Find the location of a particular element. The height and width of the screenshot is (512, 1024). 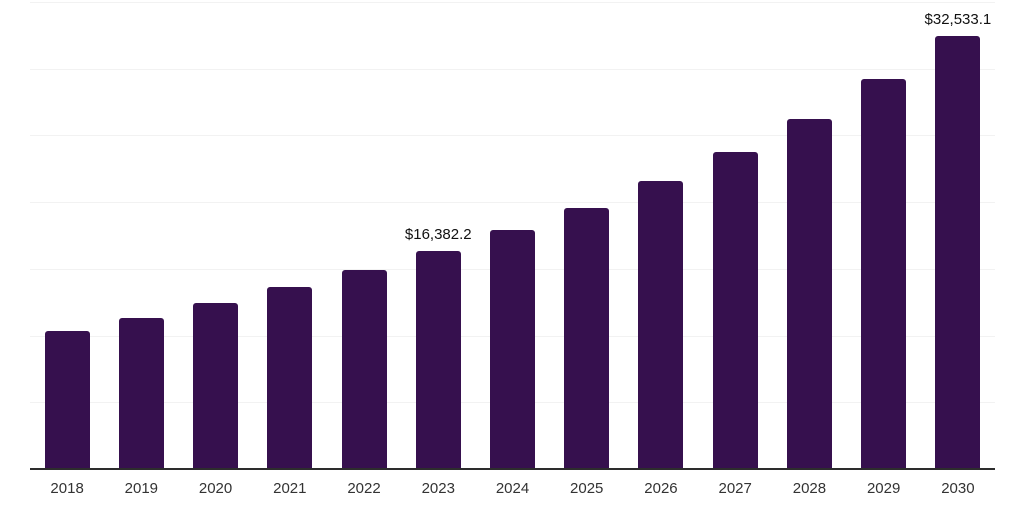

bar-2028 is located at coordinates (809, 294).